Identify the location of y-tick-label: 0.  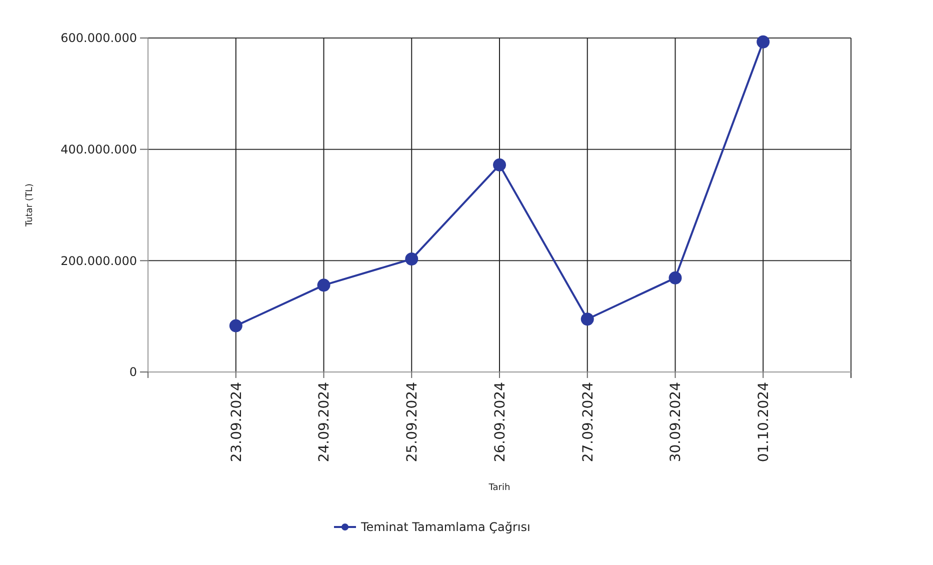
(133, 372).